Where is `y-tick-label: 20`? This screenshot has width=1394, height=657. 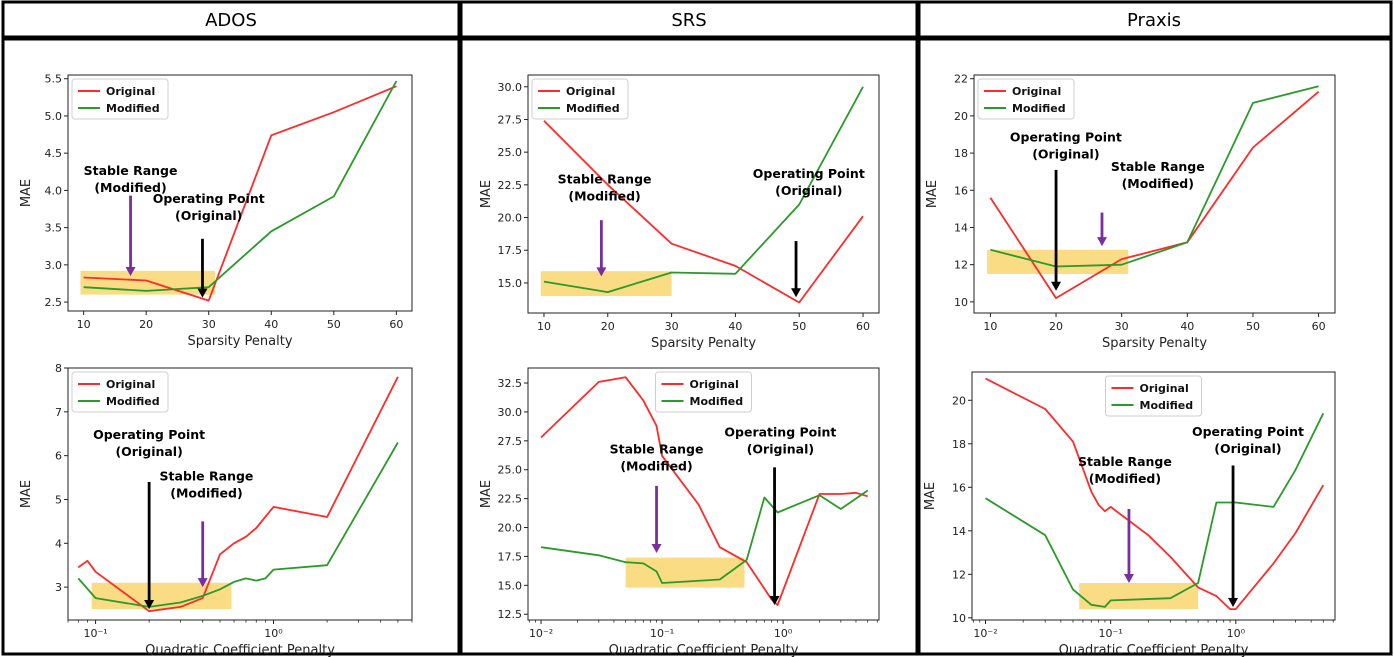
y-tick-label: 20 is located at coordinates (961, 116).